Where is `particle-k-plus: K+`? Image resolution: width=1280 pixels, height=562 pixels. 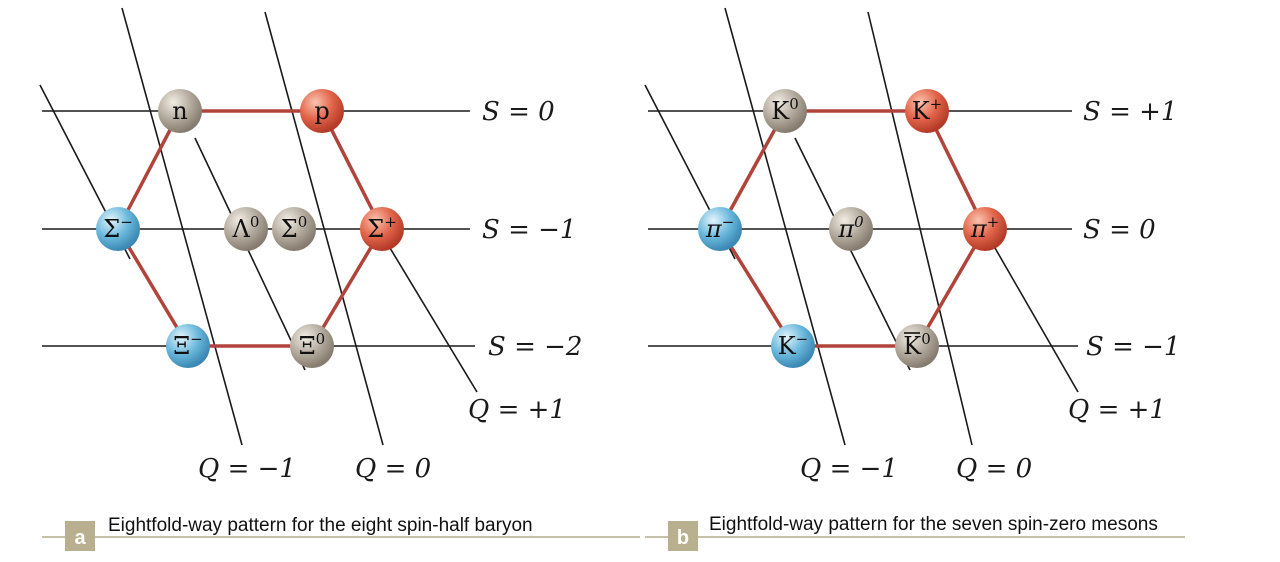 particle-k-plus: K+ is located at coordinates (927, 111).